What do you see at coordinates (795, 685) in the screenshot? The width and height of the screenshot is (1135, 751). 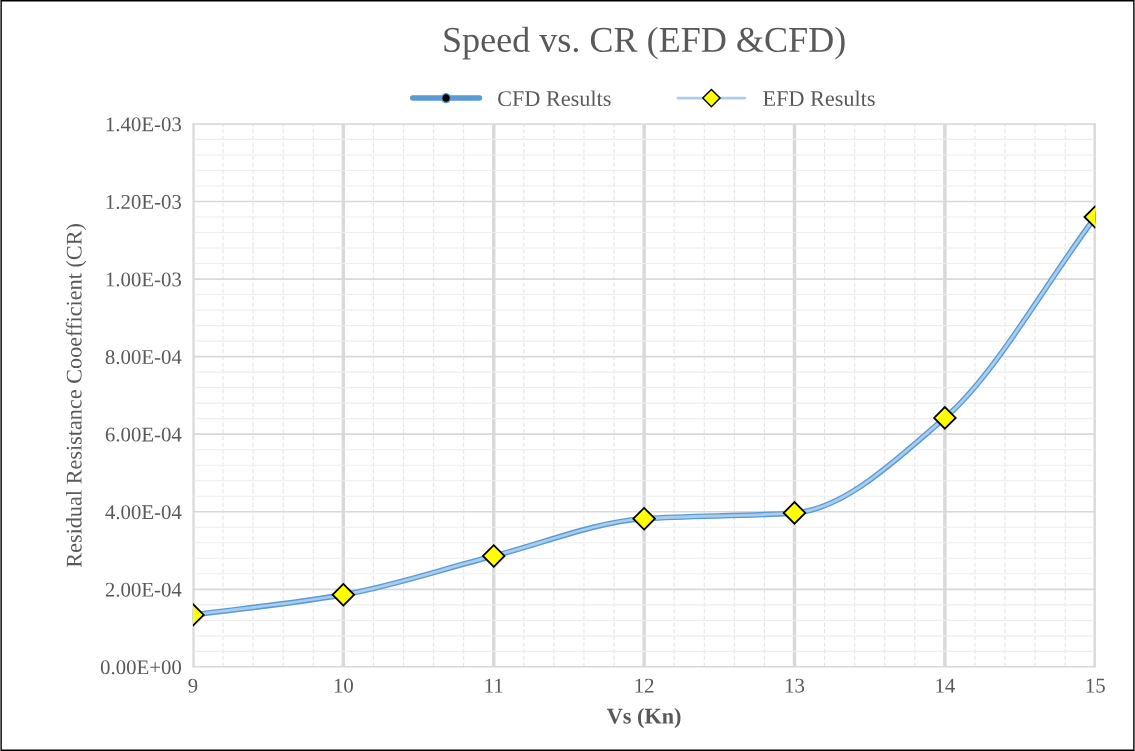 I see `x-tick-label: 13` at bounding box center [795, 685].